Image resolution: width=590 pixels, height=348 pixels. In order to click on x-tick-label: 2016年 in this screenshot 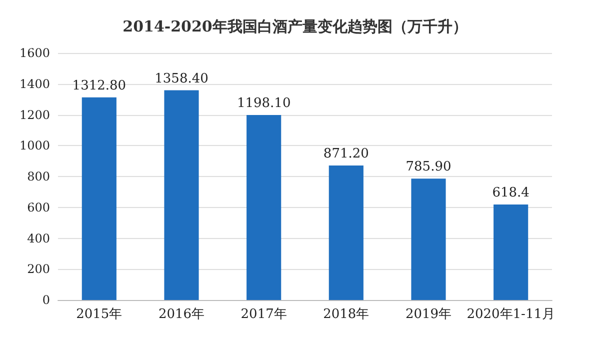, I will do `click(181, 314)`.